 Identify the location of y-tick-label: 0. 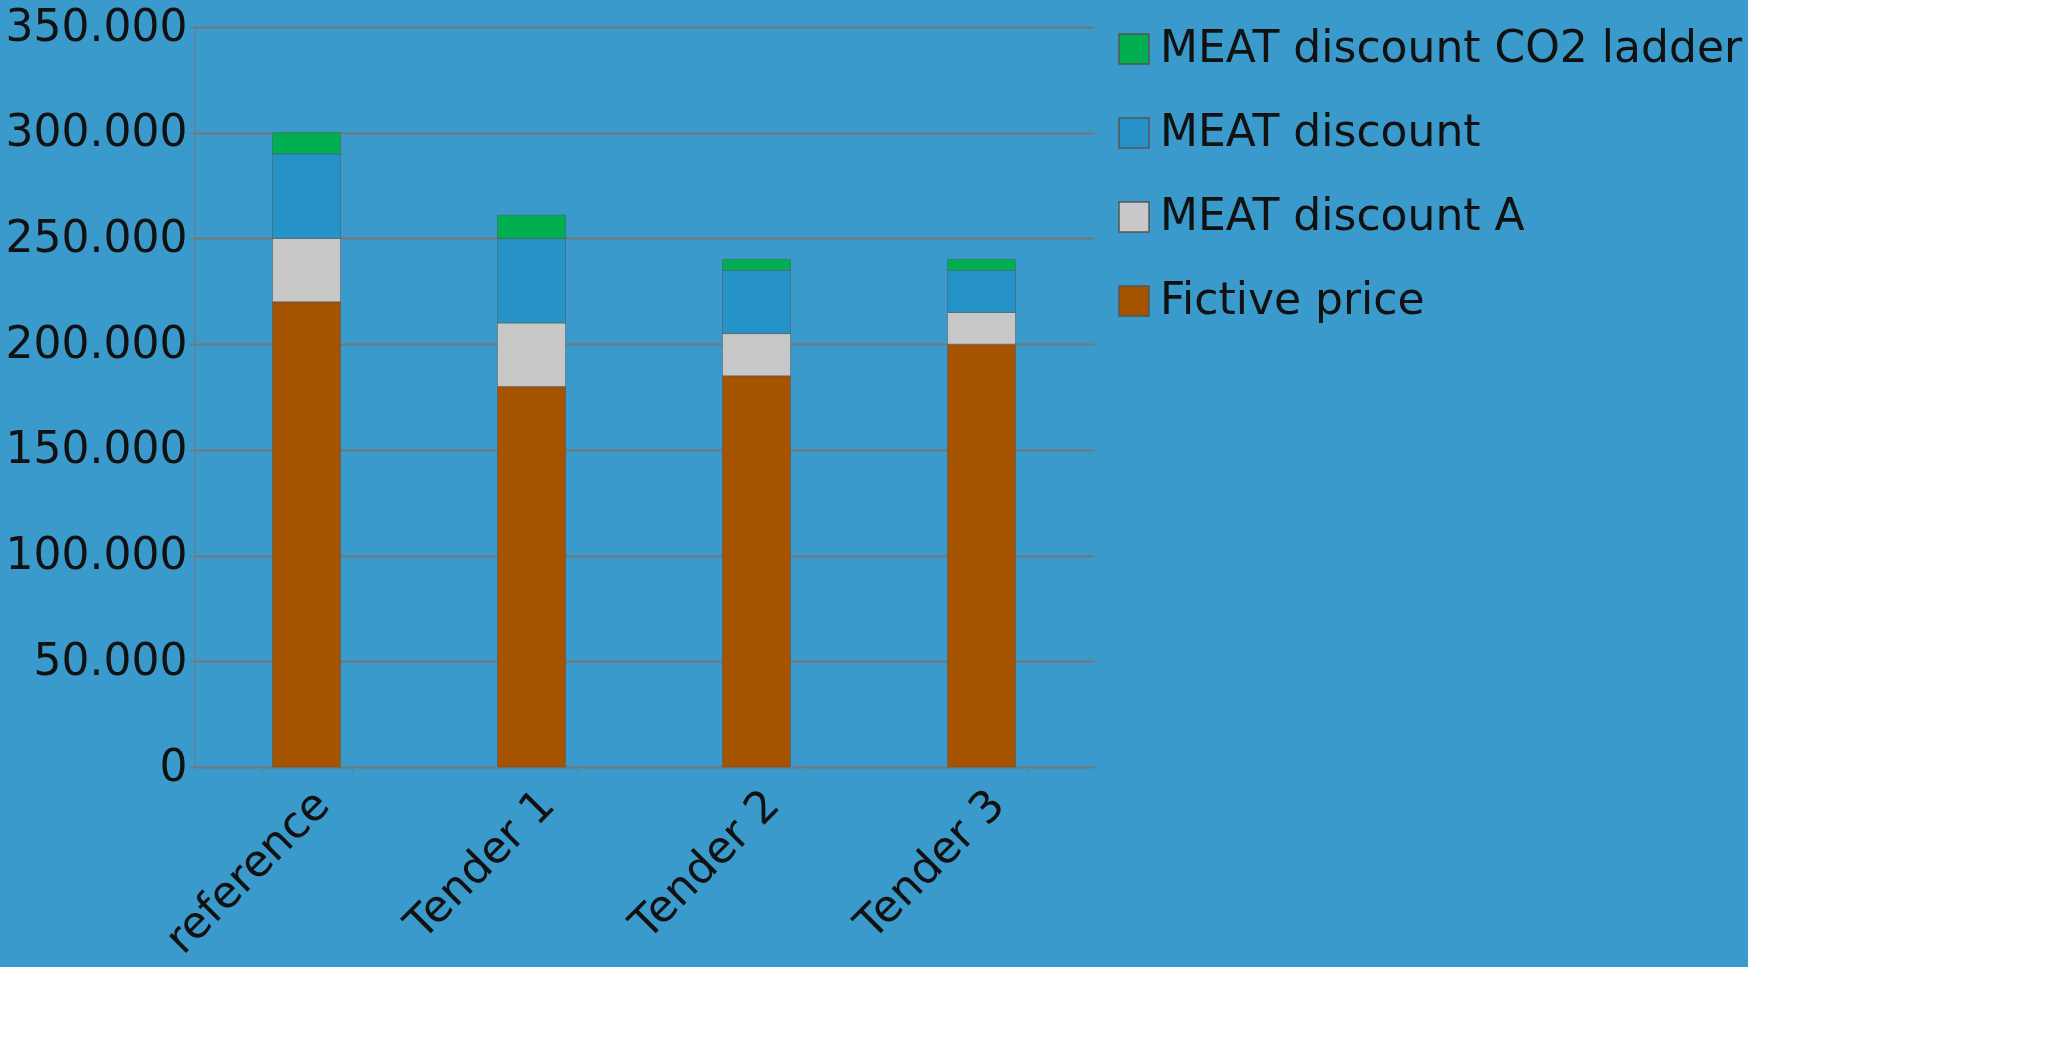
(173, 765).